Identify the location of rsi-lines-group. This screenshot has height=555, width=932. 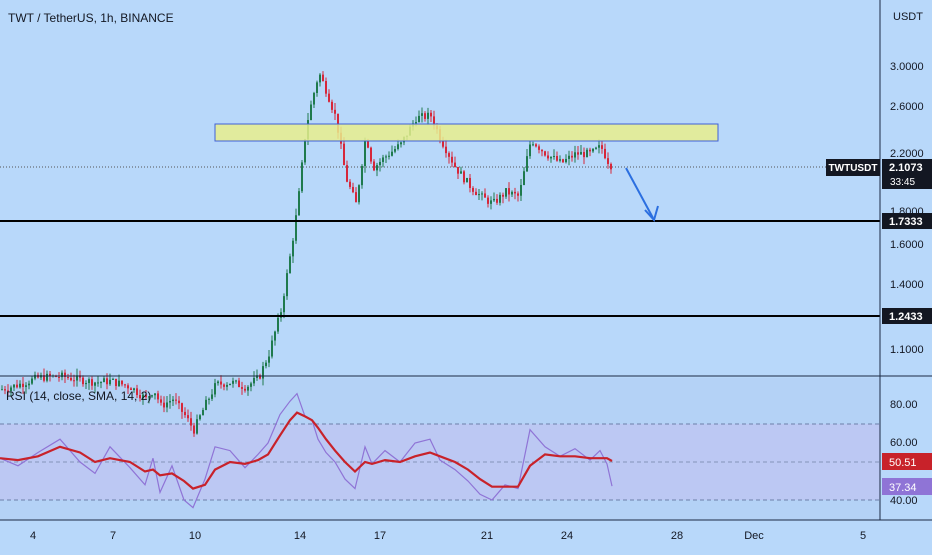
(306, 450).